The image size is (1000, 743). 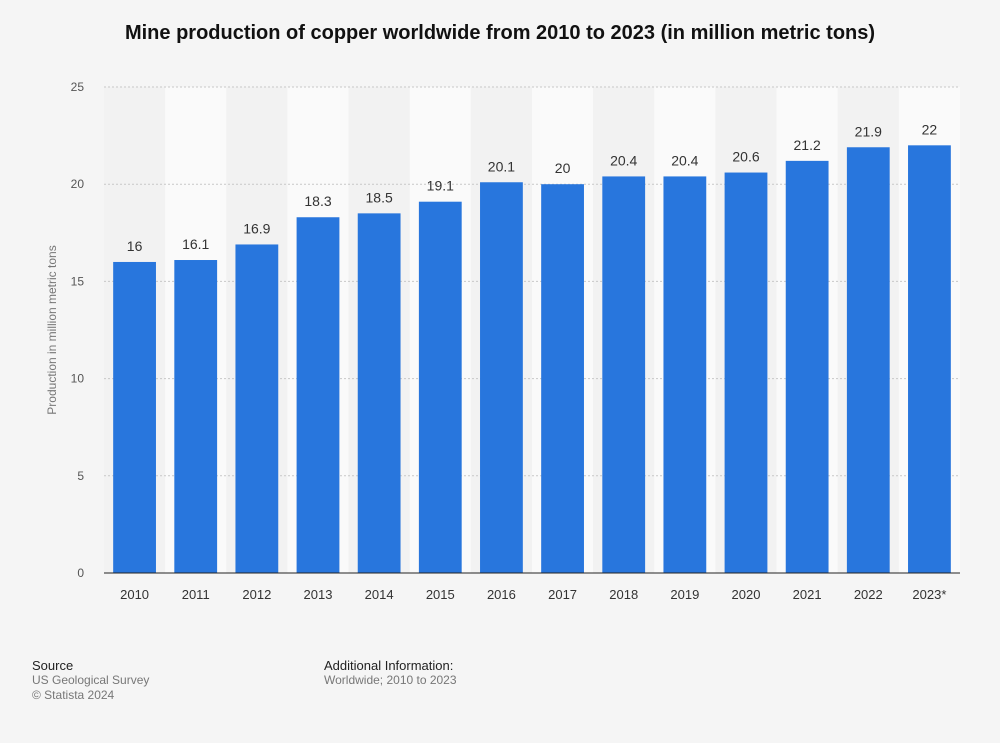 I want to click on y-tick-label: 10, so click(x=78, y=379).